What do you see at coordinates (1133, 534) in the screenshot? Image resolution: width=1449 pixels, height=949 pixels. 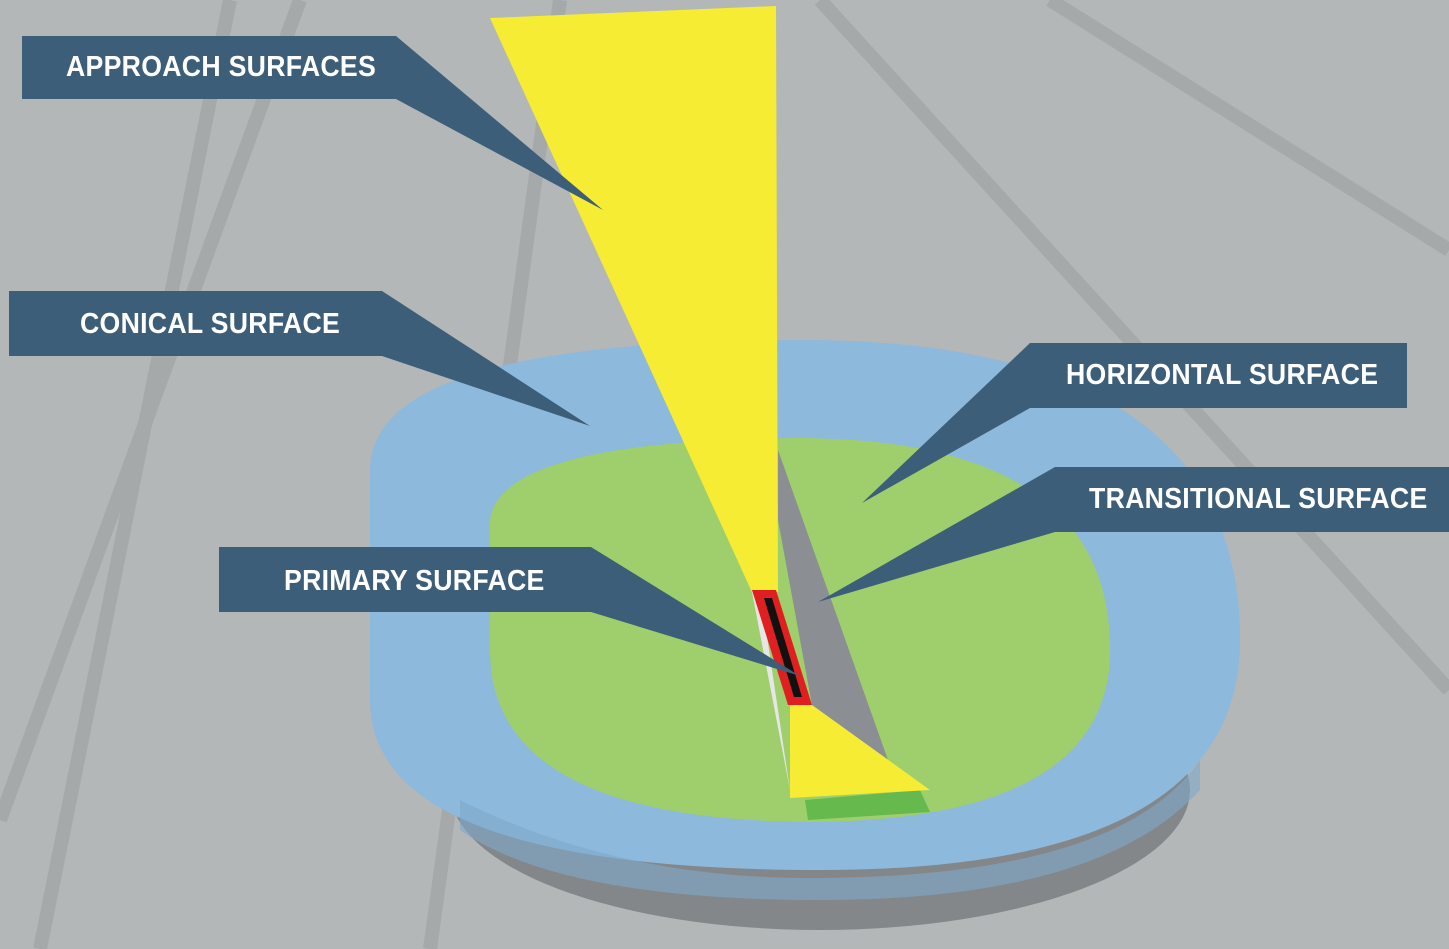 I see `callout-transitional` at bounding box center [1133, 534].